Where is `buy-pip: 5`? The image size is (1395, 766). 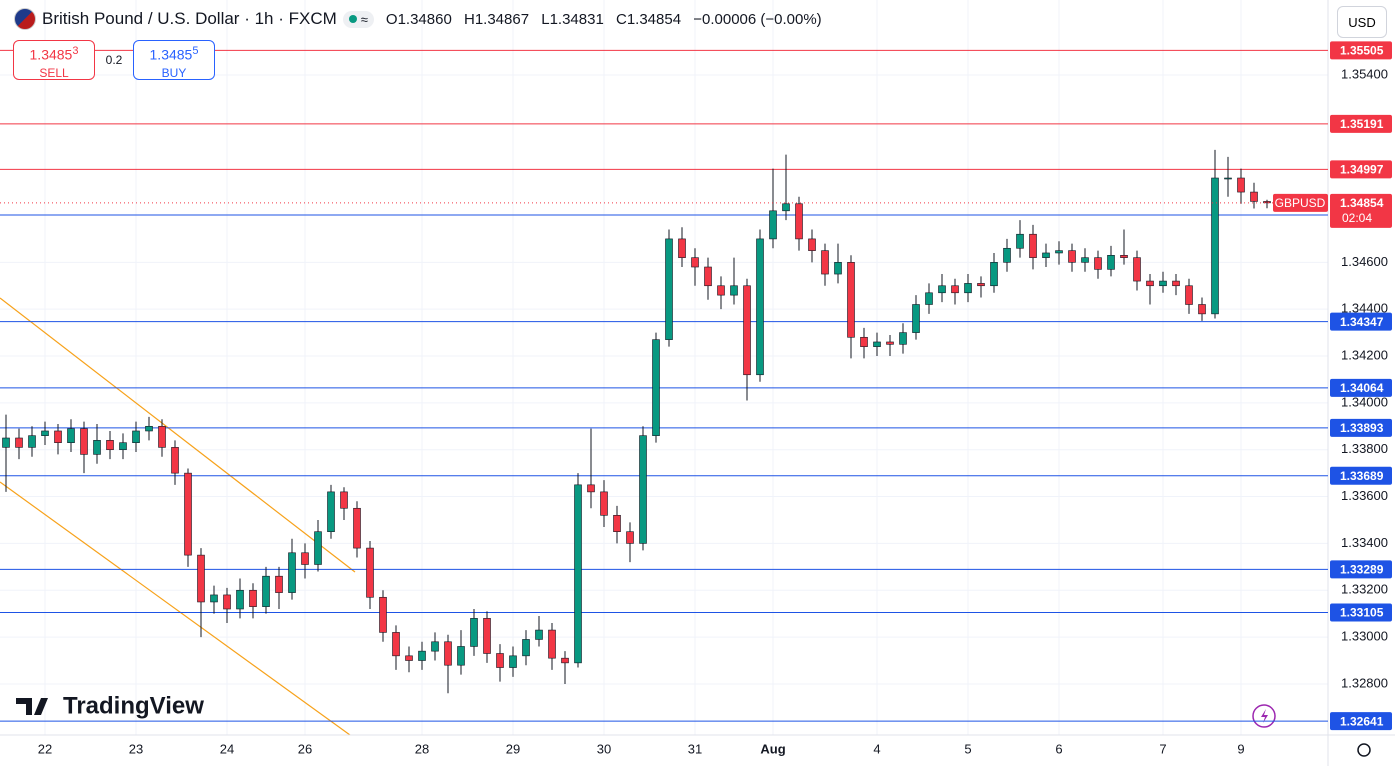
buy-pip: 5 is located at coordinates (195, 51).